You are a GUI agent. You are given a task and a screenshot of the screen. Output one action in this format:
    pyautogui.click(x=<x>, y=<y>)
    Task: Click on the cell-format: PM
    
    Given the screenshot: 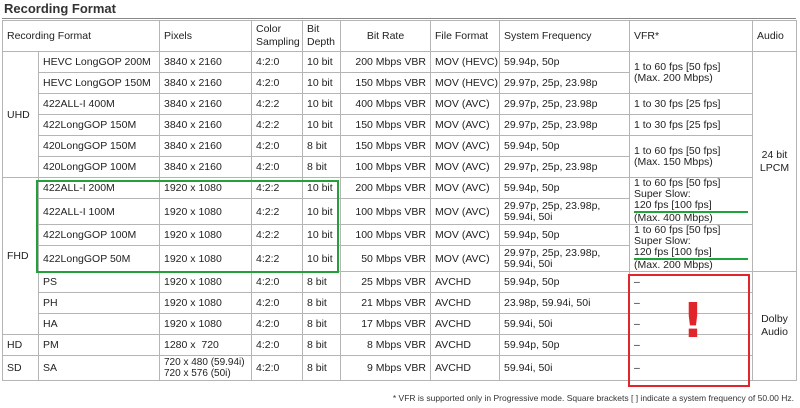 What is the action you would take?
    pyautogui.click(x=99, y=345)
    